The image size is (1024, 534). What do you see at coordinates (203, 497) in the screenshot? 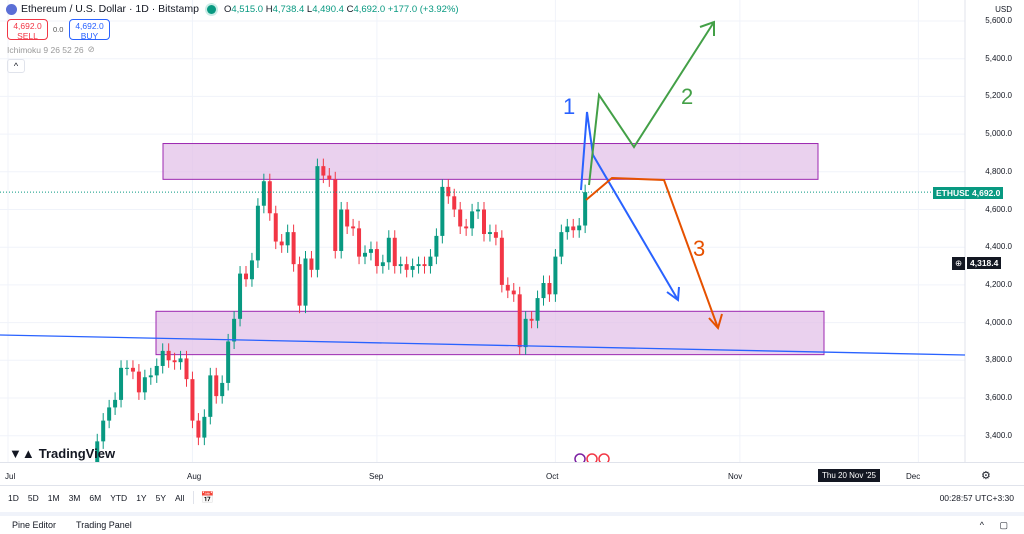
I see `calendar-goto-icon: 📅` at bounding box center [203, 497].